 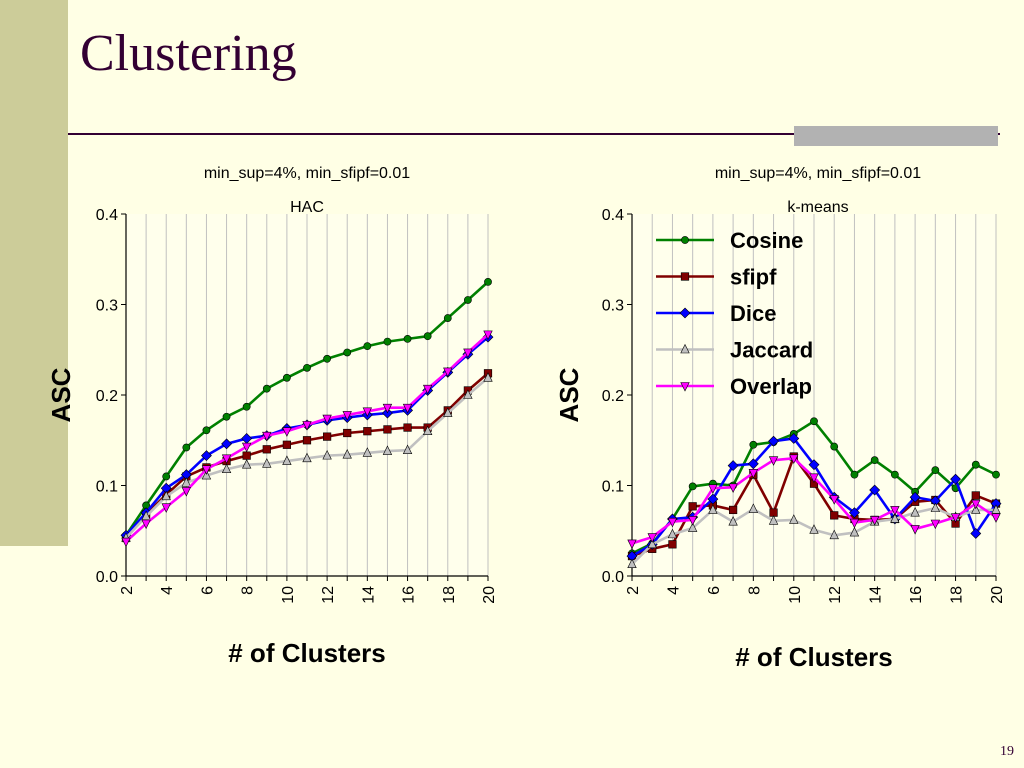 I want to click on kmeans-x-tick-label: 6, so click(x=714, y=590).